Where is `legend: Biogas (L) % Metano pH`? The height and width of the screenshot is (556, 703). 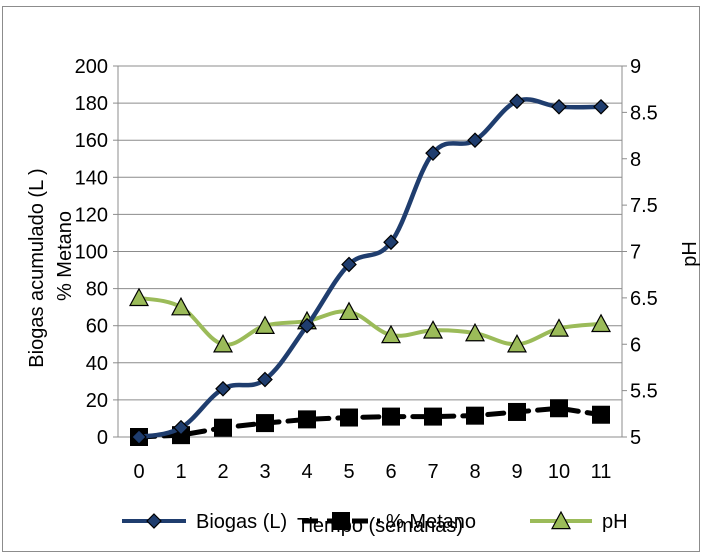 legend: Biogas (L) % Metano pH is located at coordinates (375, 521).